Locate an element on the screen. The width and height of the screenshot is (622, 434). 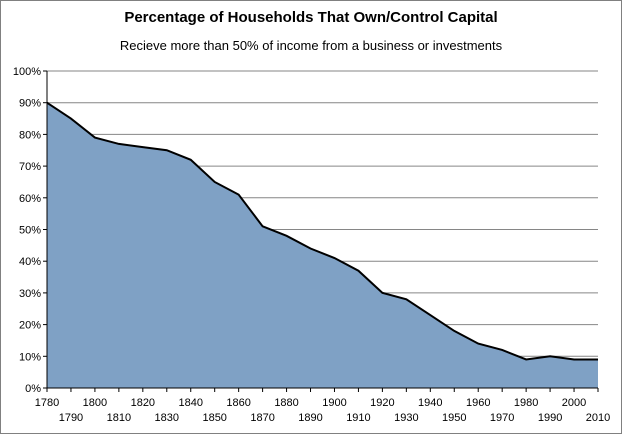
x-tick-label: 2000 is located at coordinates (574, 403).